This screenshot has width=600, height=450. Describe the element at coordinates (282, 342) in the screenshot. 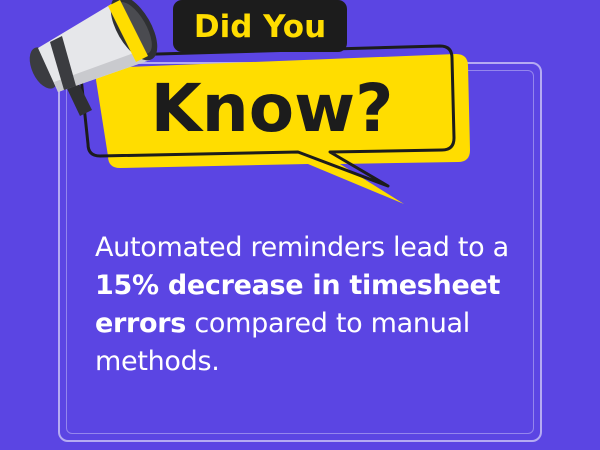

I see `fact-tail: compared to manual methods.` at that location.